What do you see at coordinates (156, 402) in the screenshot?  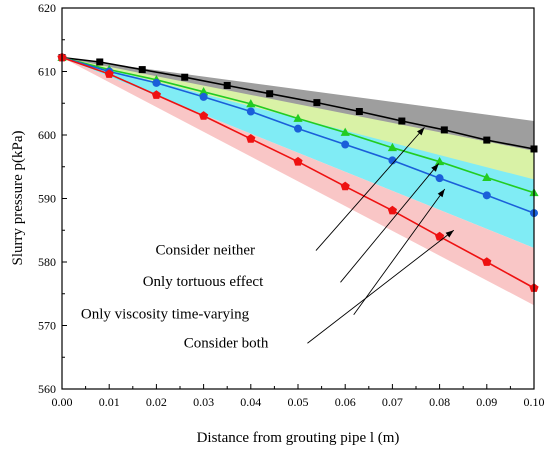 I see `x-tick-label: 0.02` at bounding box center [156, 402].